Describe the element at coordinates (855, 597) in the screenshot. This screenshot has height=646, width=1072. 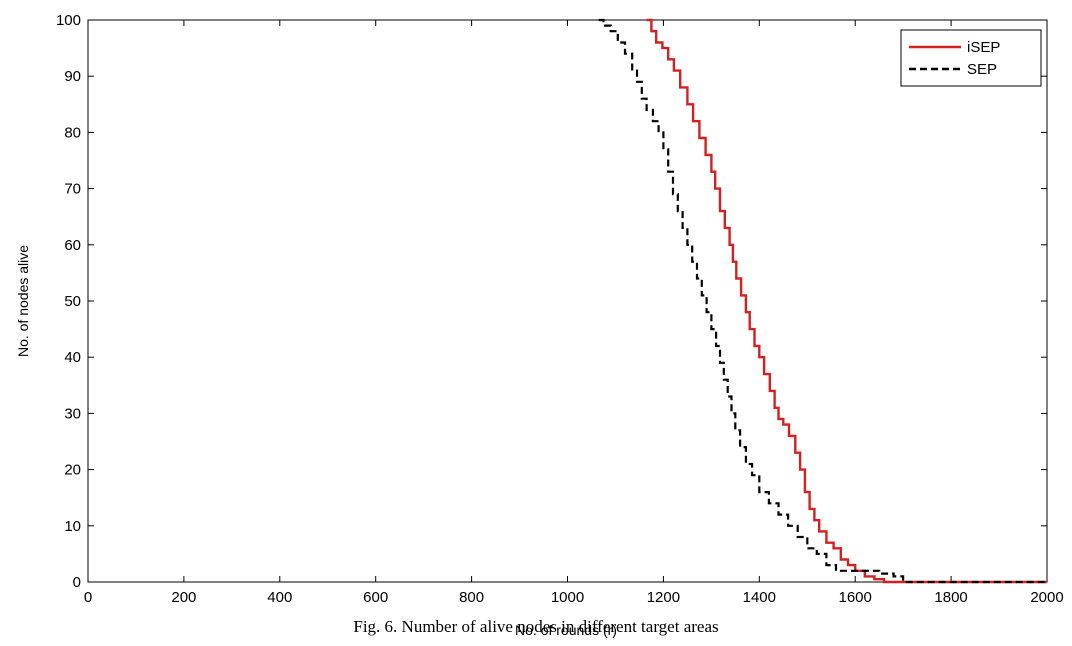
I see `x-tick-label: 1600` at that location.